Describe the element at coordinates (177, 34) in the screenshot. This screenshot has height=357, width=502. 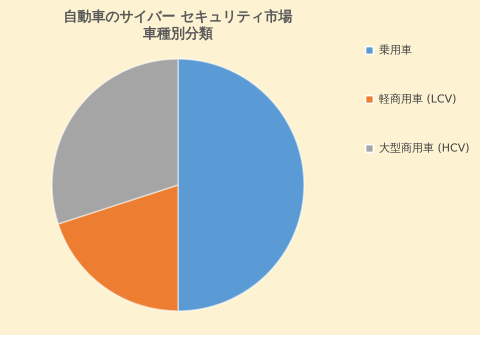
I see `chart-subtitle: 車種別分類` at that location.